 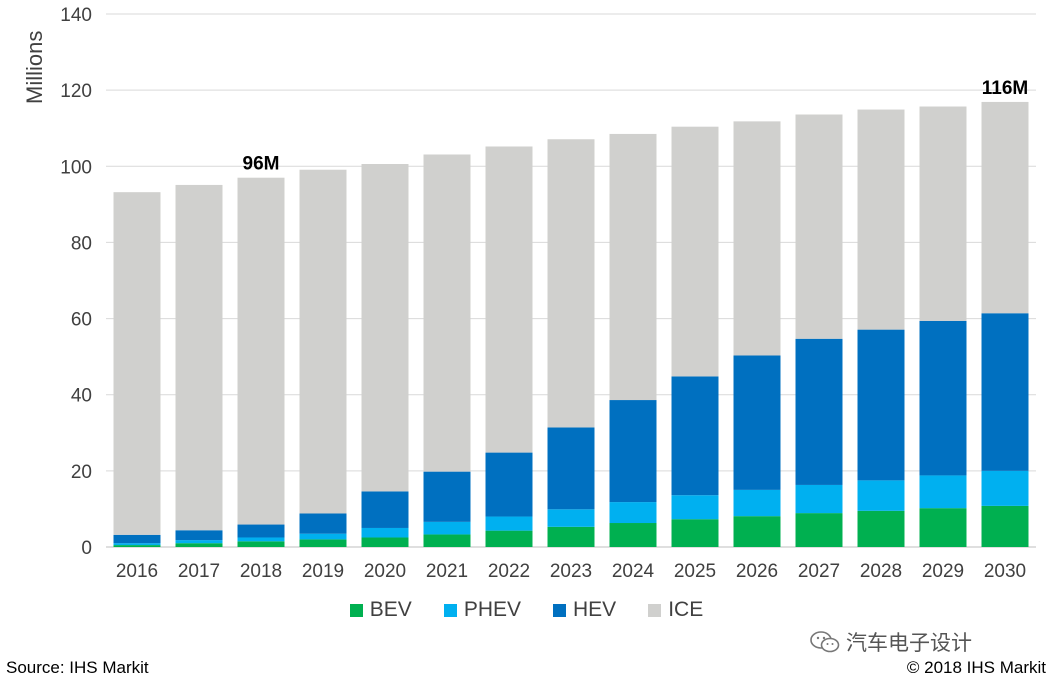 I want to click on bar-phev-2021, so click(x=447, y=528).